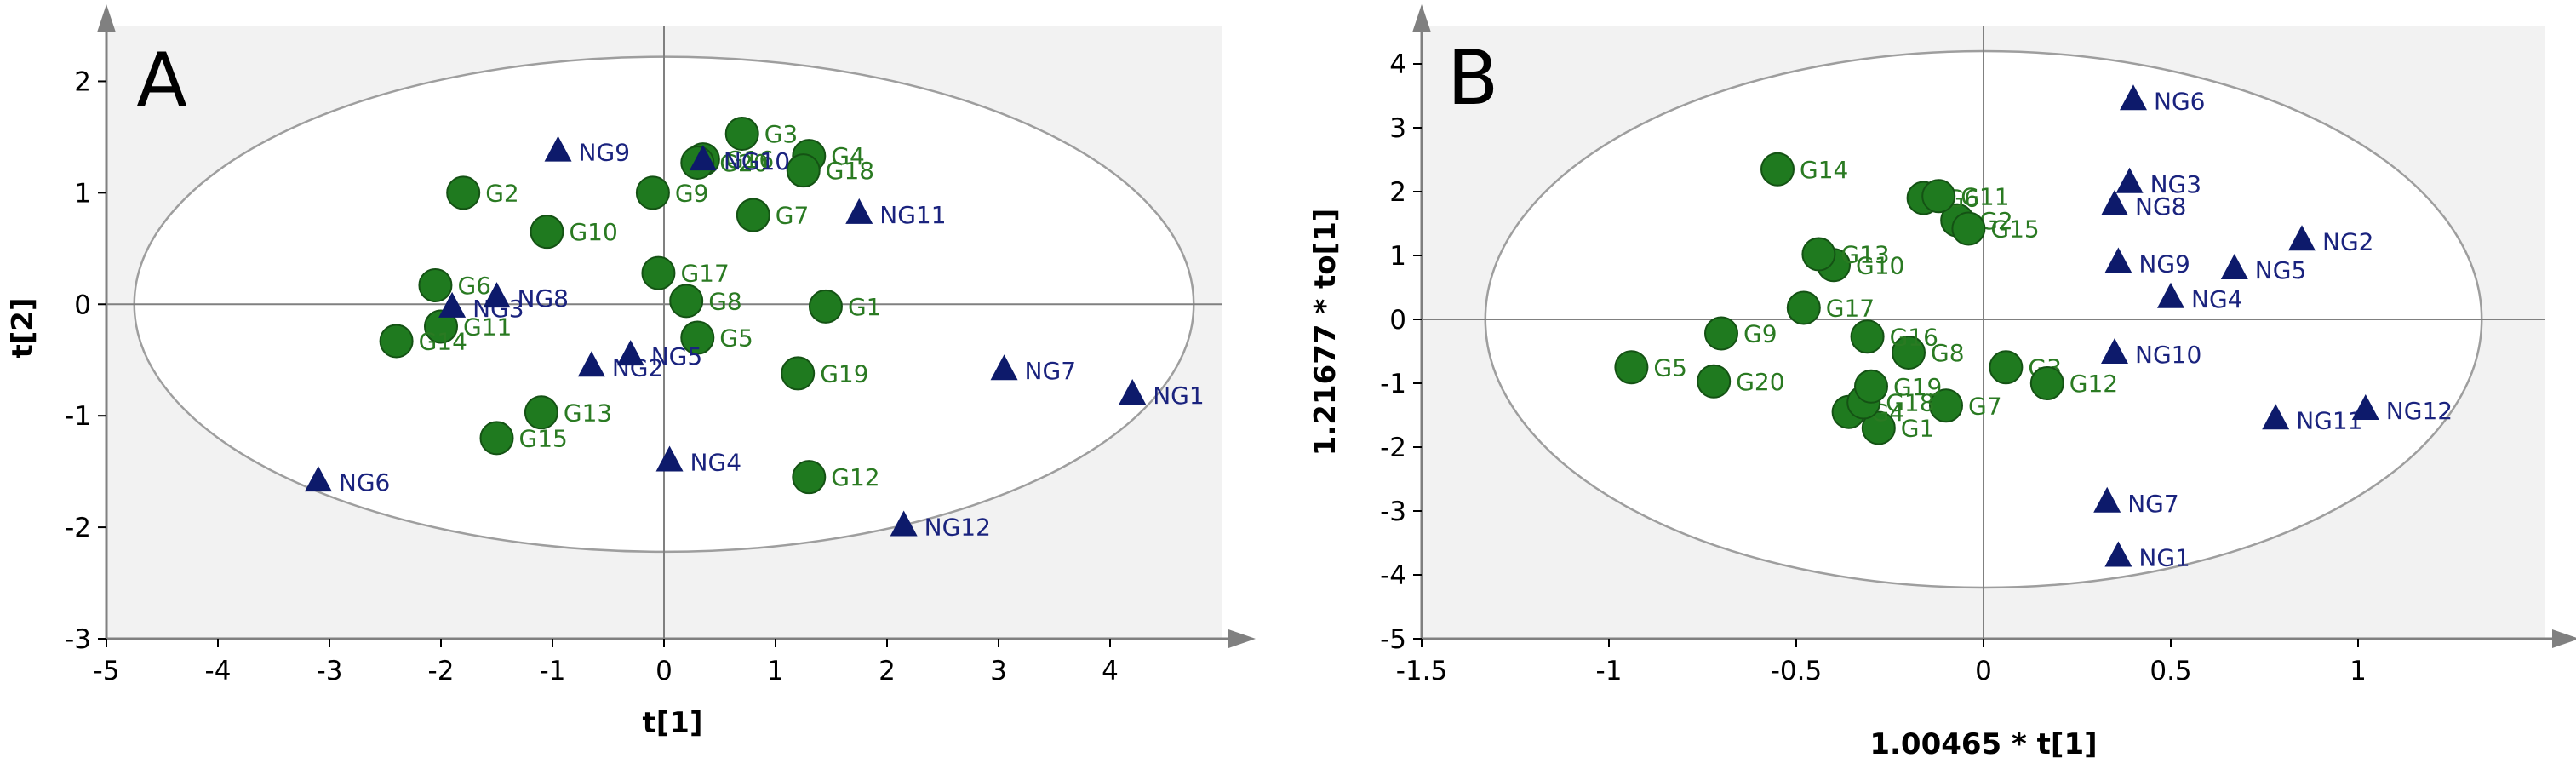 This screenshot has height=775, width=2576. What do you see at coordinates (2015, 229) in the screenshot?
I see `point-label-G15: G15` at bounding box center [2015, 229].